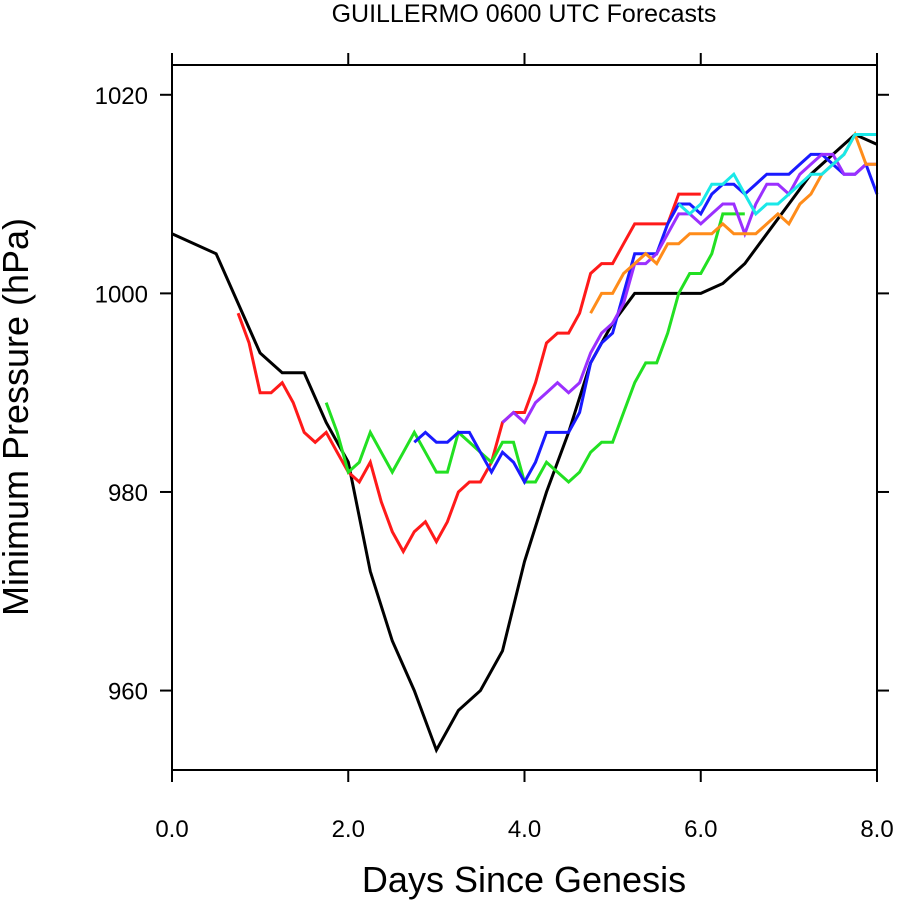  I want to click on x-tick-label: 4.0, so click(524, 829).